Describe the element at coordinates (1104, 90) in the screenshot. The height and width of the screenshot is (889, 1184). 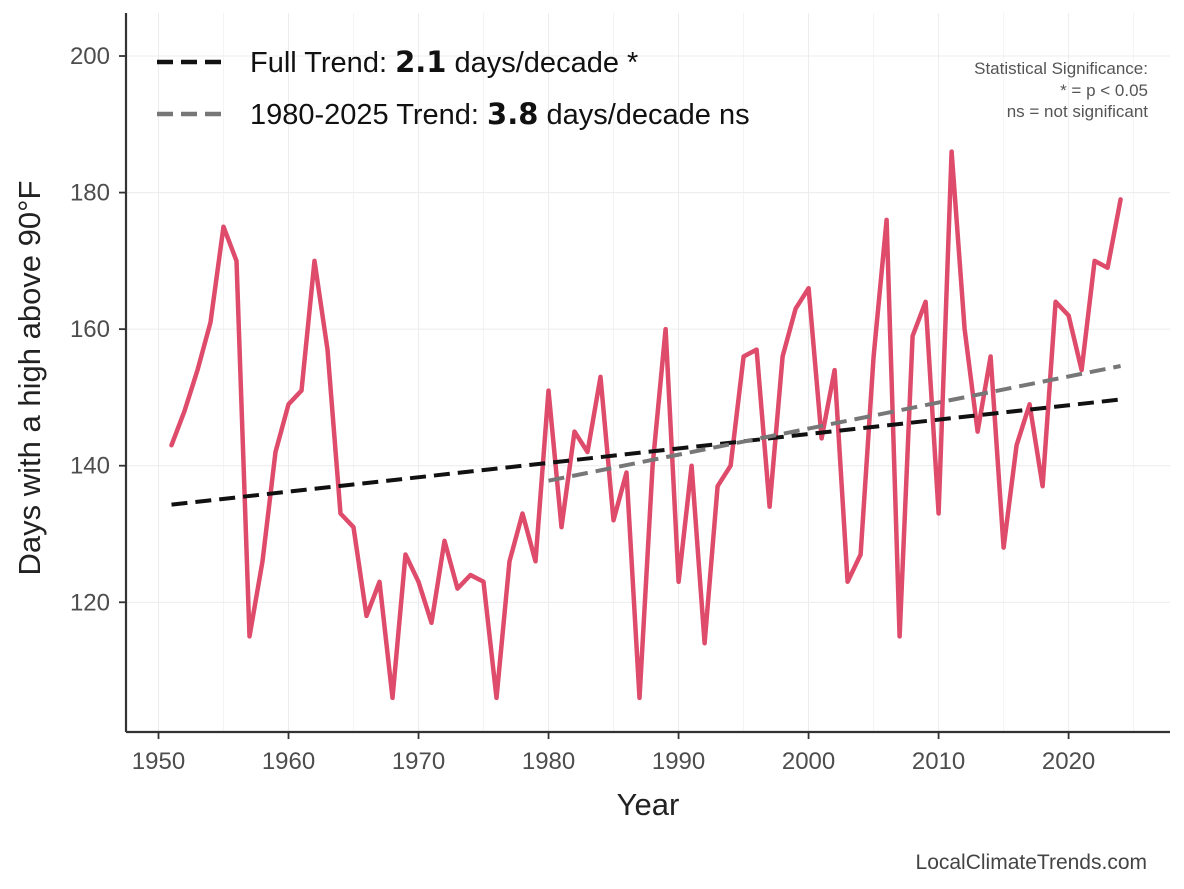
I see `significance-line-1: * = p < 0.05` at that location.